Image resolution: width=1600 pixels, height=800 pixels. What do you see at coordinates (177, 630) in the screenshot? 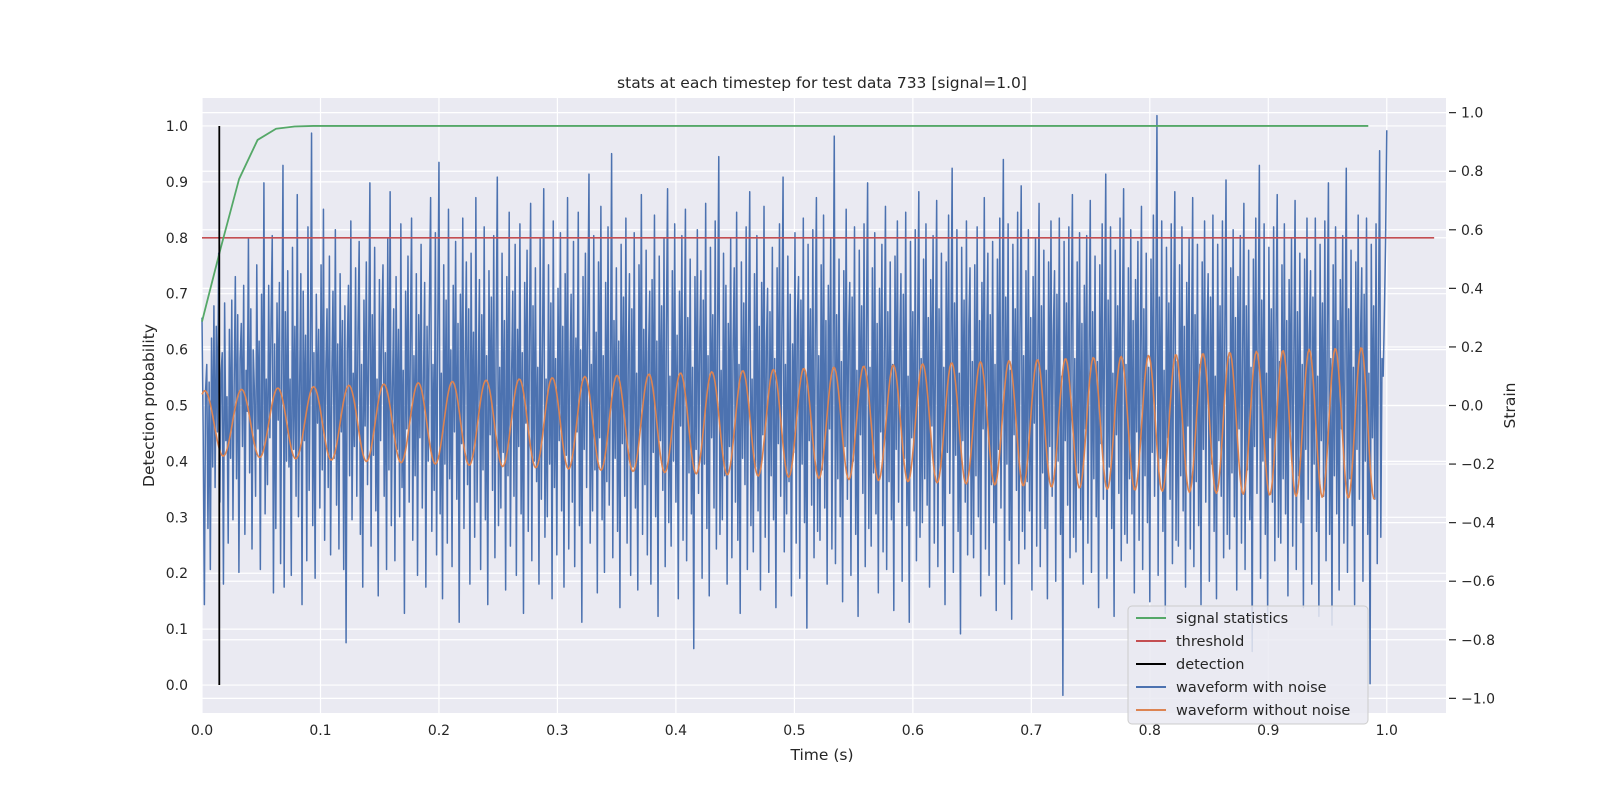
I see `y-tick-label-left: 0.1` at bounding box center [177, 630].